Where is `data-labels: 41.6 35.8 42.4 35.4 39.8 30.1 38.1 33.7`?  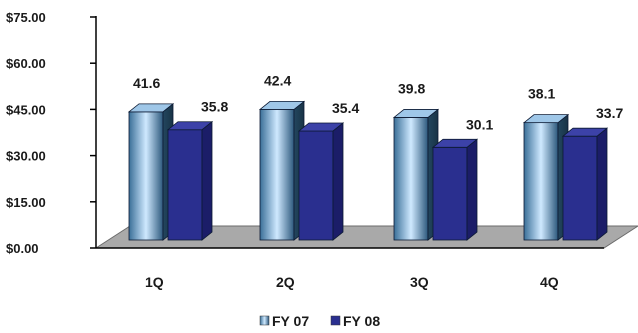
data-labels: 41.6 35.8 42.4 35.4 39.8 30.1 38.1 33.7 is located at coordinates (378, 102).